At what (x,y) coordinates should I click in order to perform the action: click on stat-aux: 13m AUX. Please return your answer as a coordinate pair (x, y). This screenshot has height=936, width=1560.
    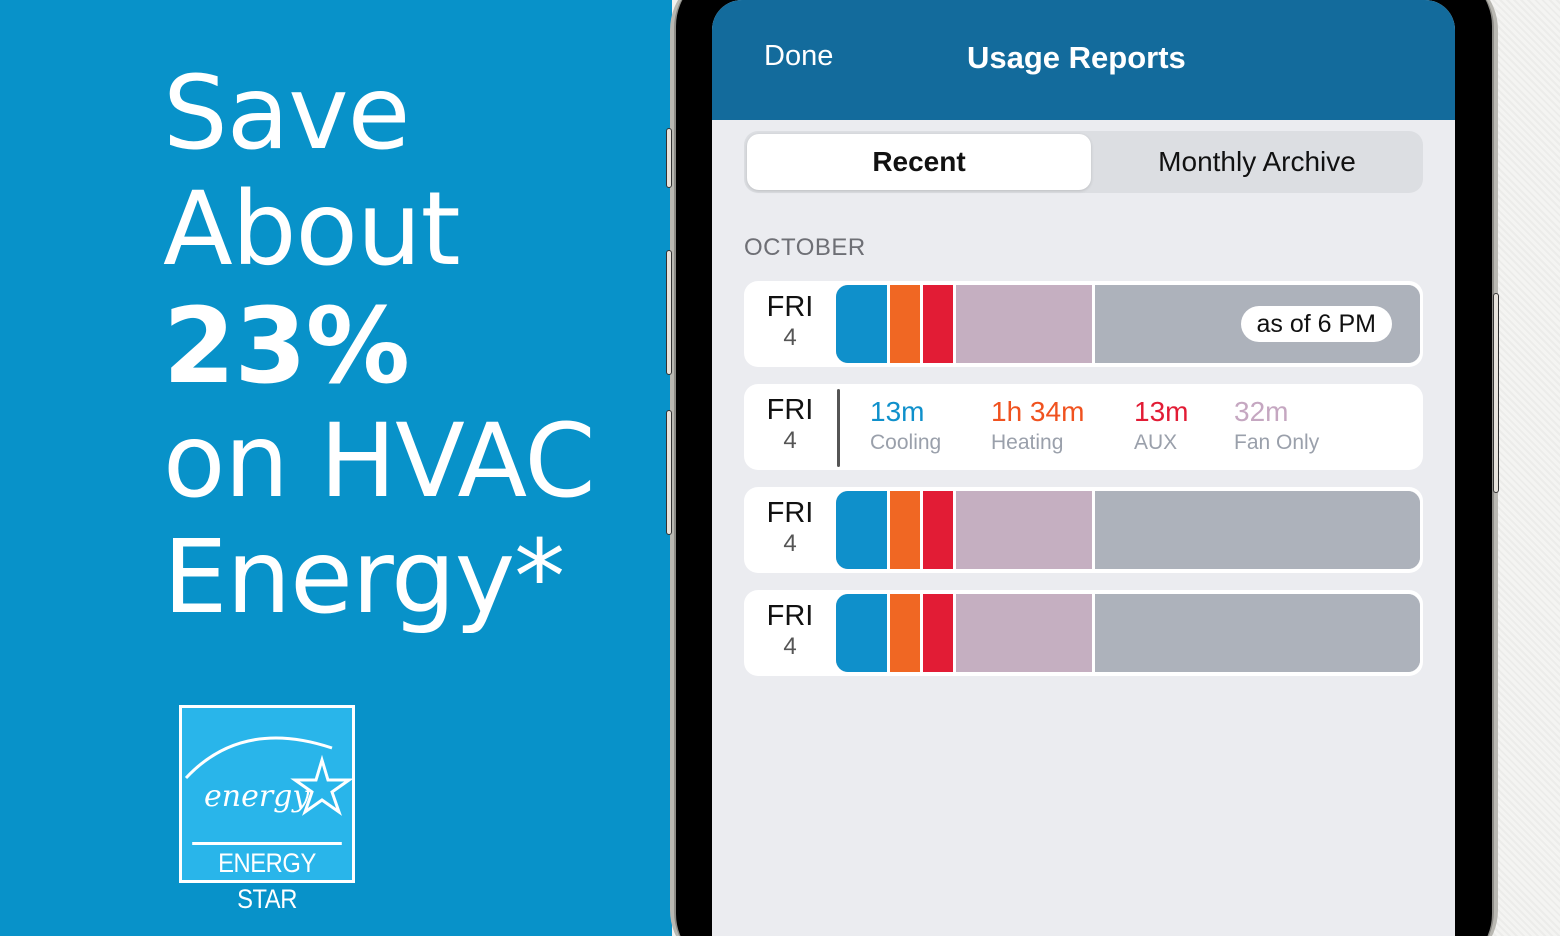
    Looking at the image, I should click on (1161, 427).